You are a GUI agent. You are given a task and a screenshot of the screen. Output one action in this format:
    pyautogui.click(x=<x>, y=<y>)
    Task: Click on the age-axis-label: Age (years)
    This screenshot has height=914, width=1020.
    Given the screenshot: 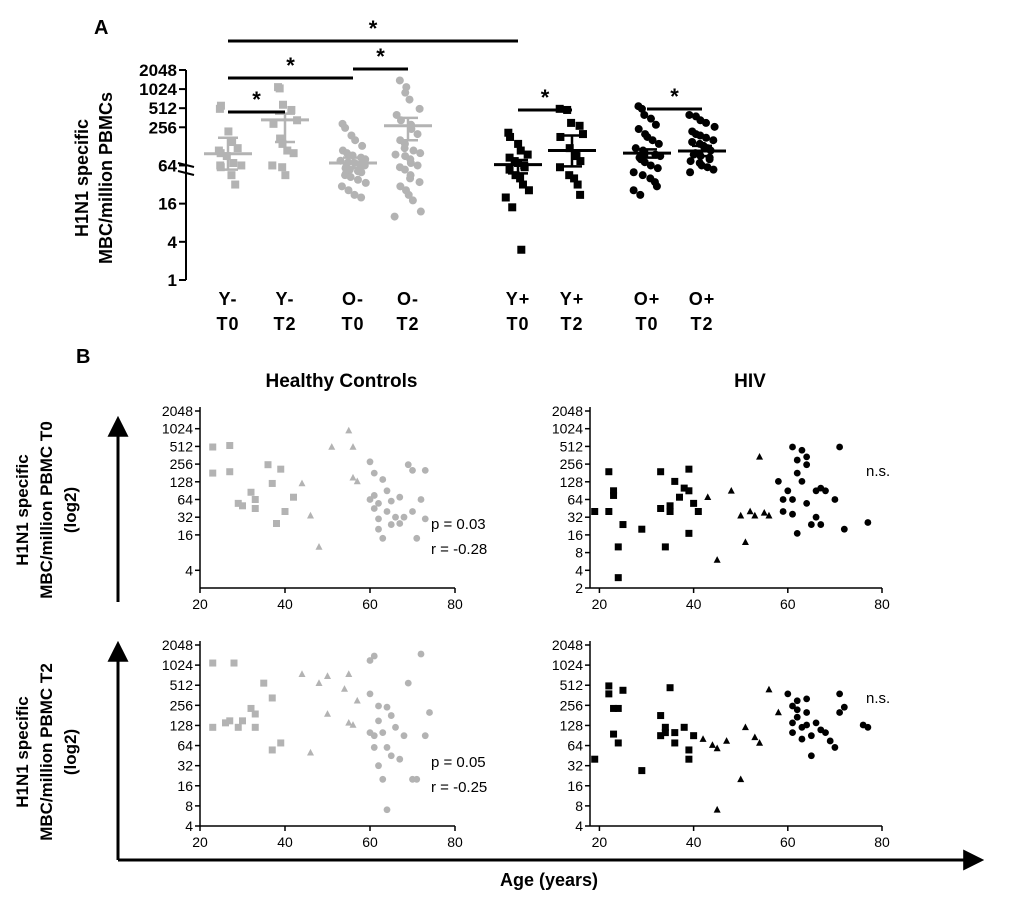 What is the action you would take?
    pyautogui.click(x=549, y=880)
    